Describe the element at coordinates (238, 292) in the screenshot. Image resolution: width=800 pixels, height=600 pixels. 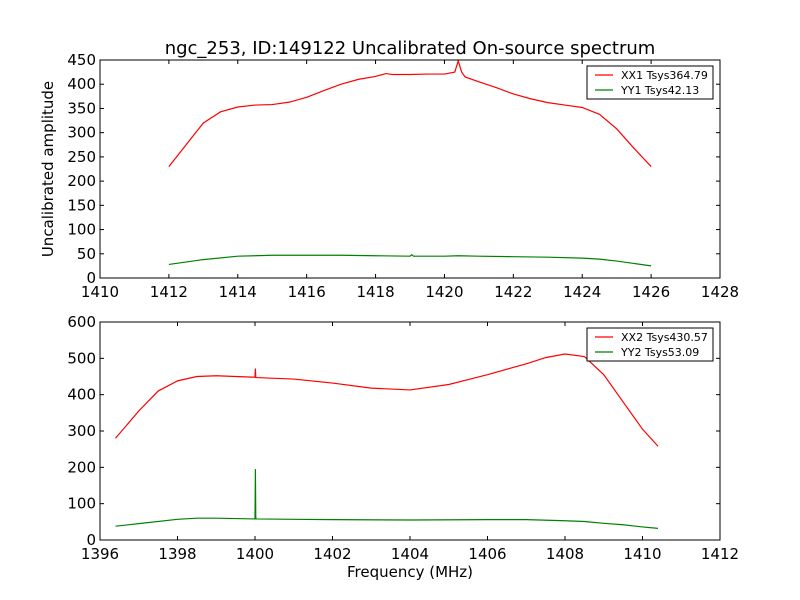
I see `x-tick-label: 1414` at that location.